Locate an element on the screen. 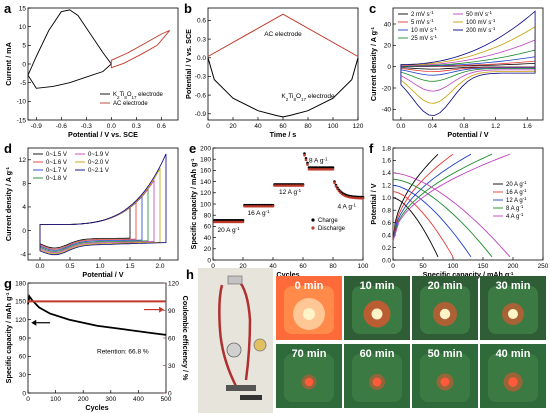 The height and width of the screenshot is (413, 550). led-tile: 60 min is located at coordinates (377, 376).